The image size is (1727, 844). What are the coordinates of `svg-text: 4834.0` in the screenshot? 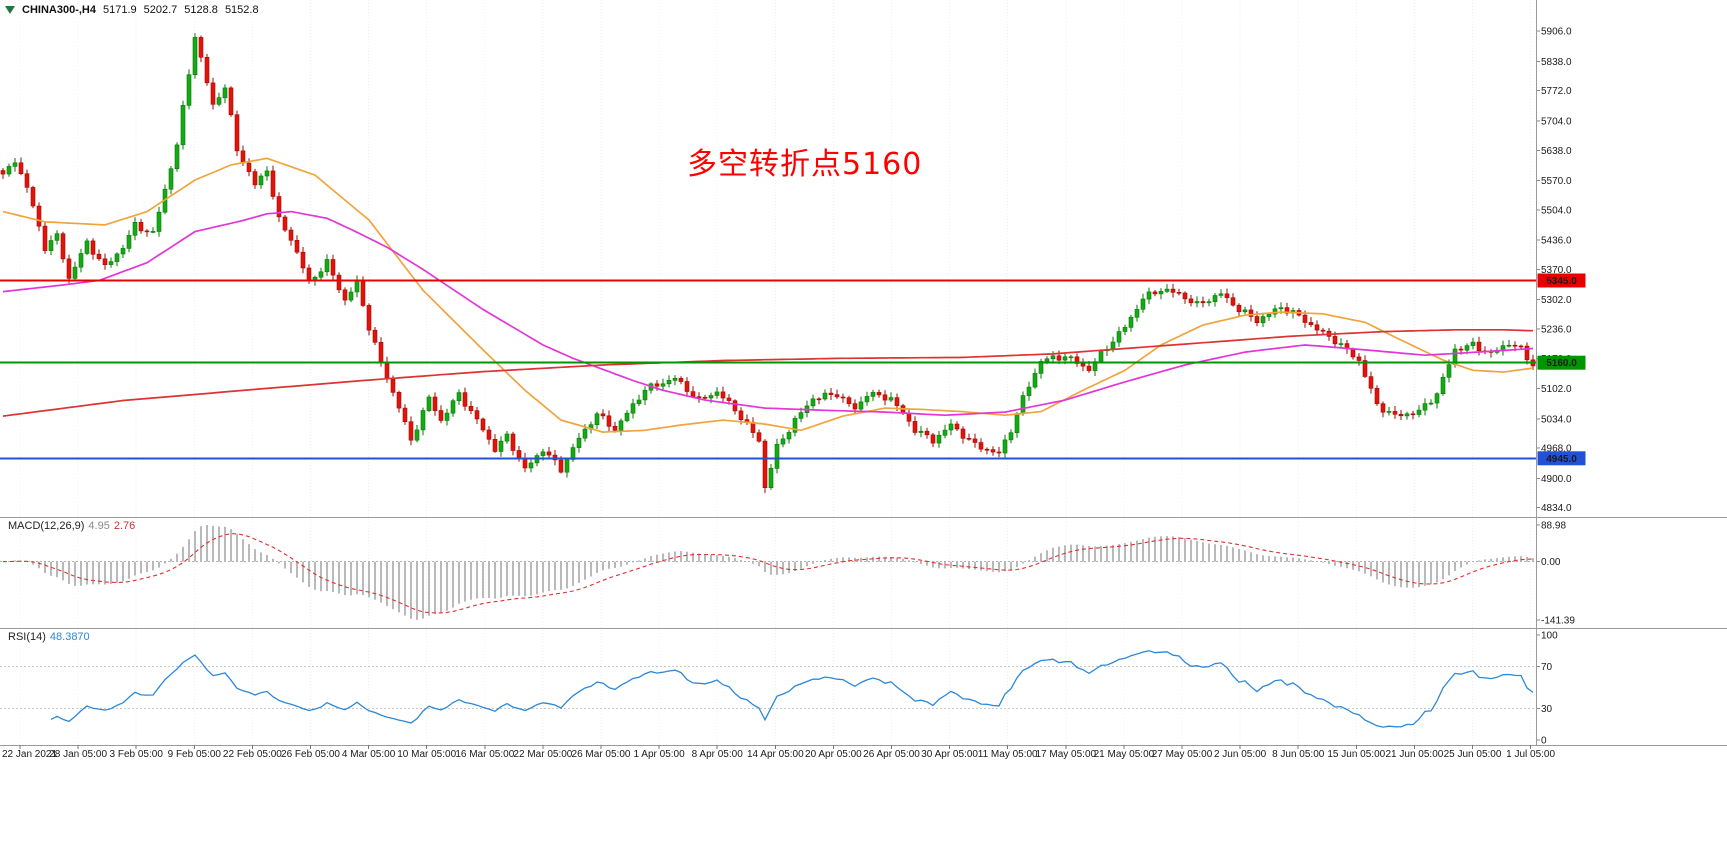 It's located at (1556, 508).